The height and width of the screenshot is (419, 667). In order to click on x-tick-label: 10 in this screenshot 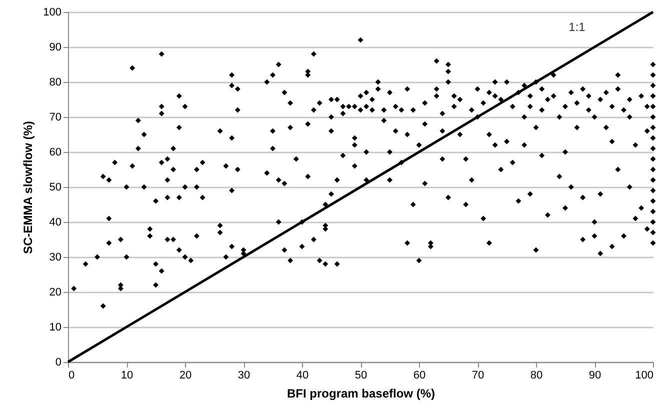, I will do `click(127, 376)`.